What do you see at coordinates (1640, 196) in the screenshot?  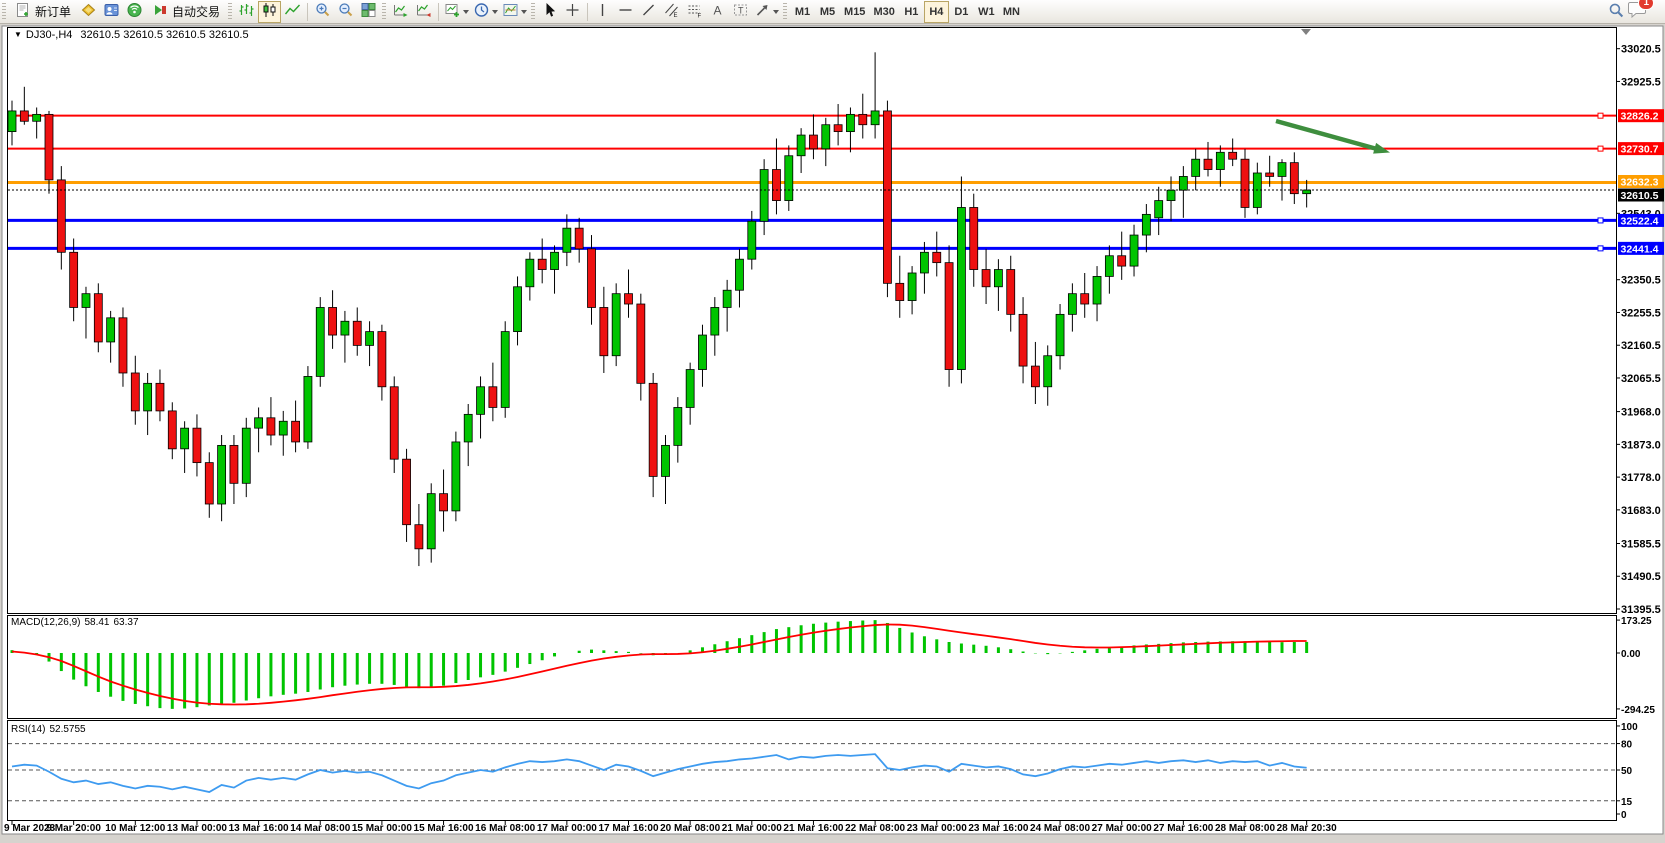 I see `svg-text: 32610.5` at bounding box center [1640, 196].